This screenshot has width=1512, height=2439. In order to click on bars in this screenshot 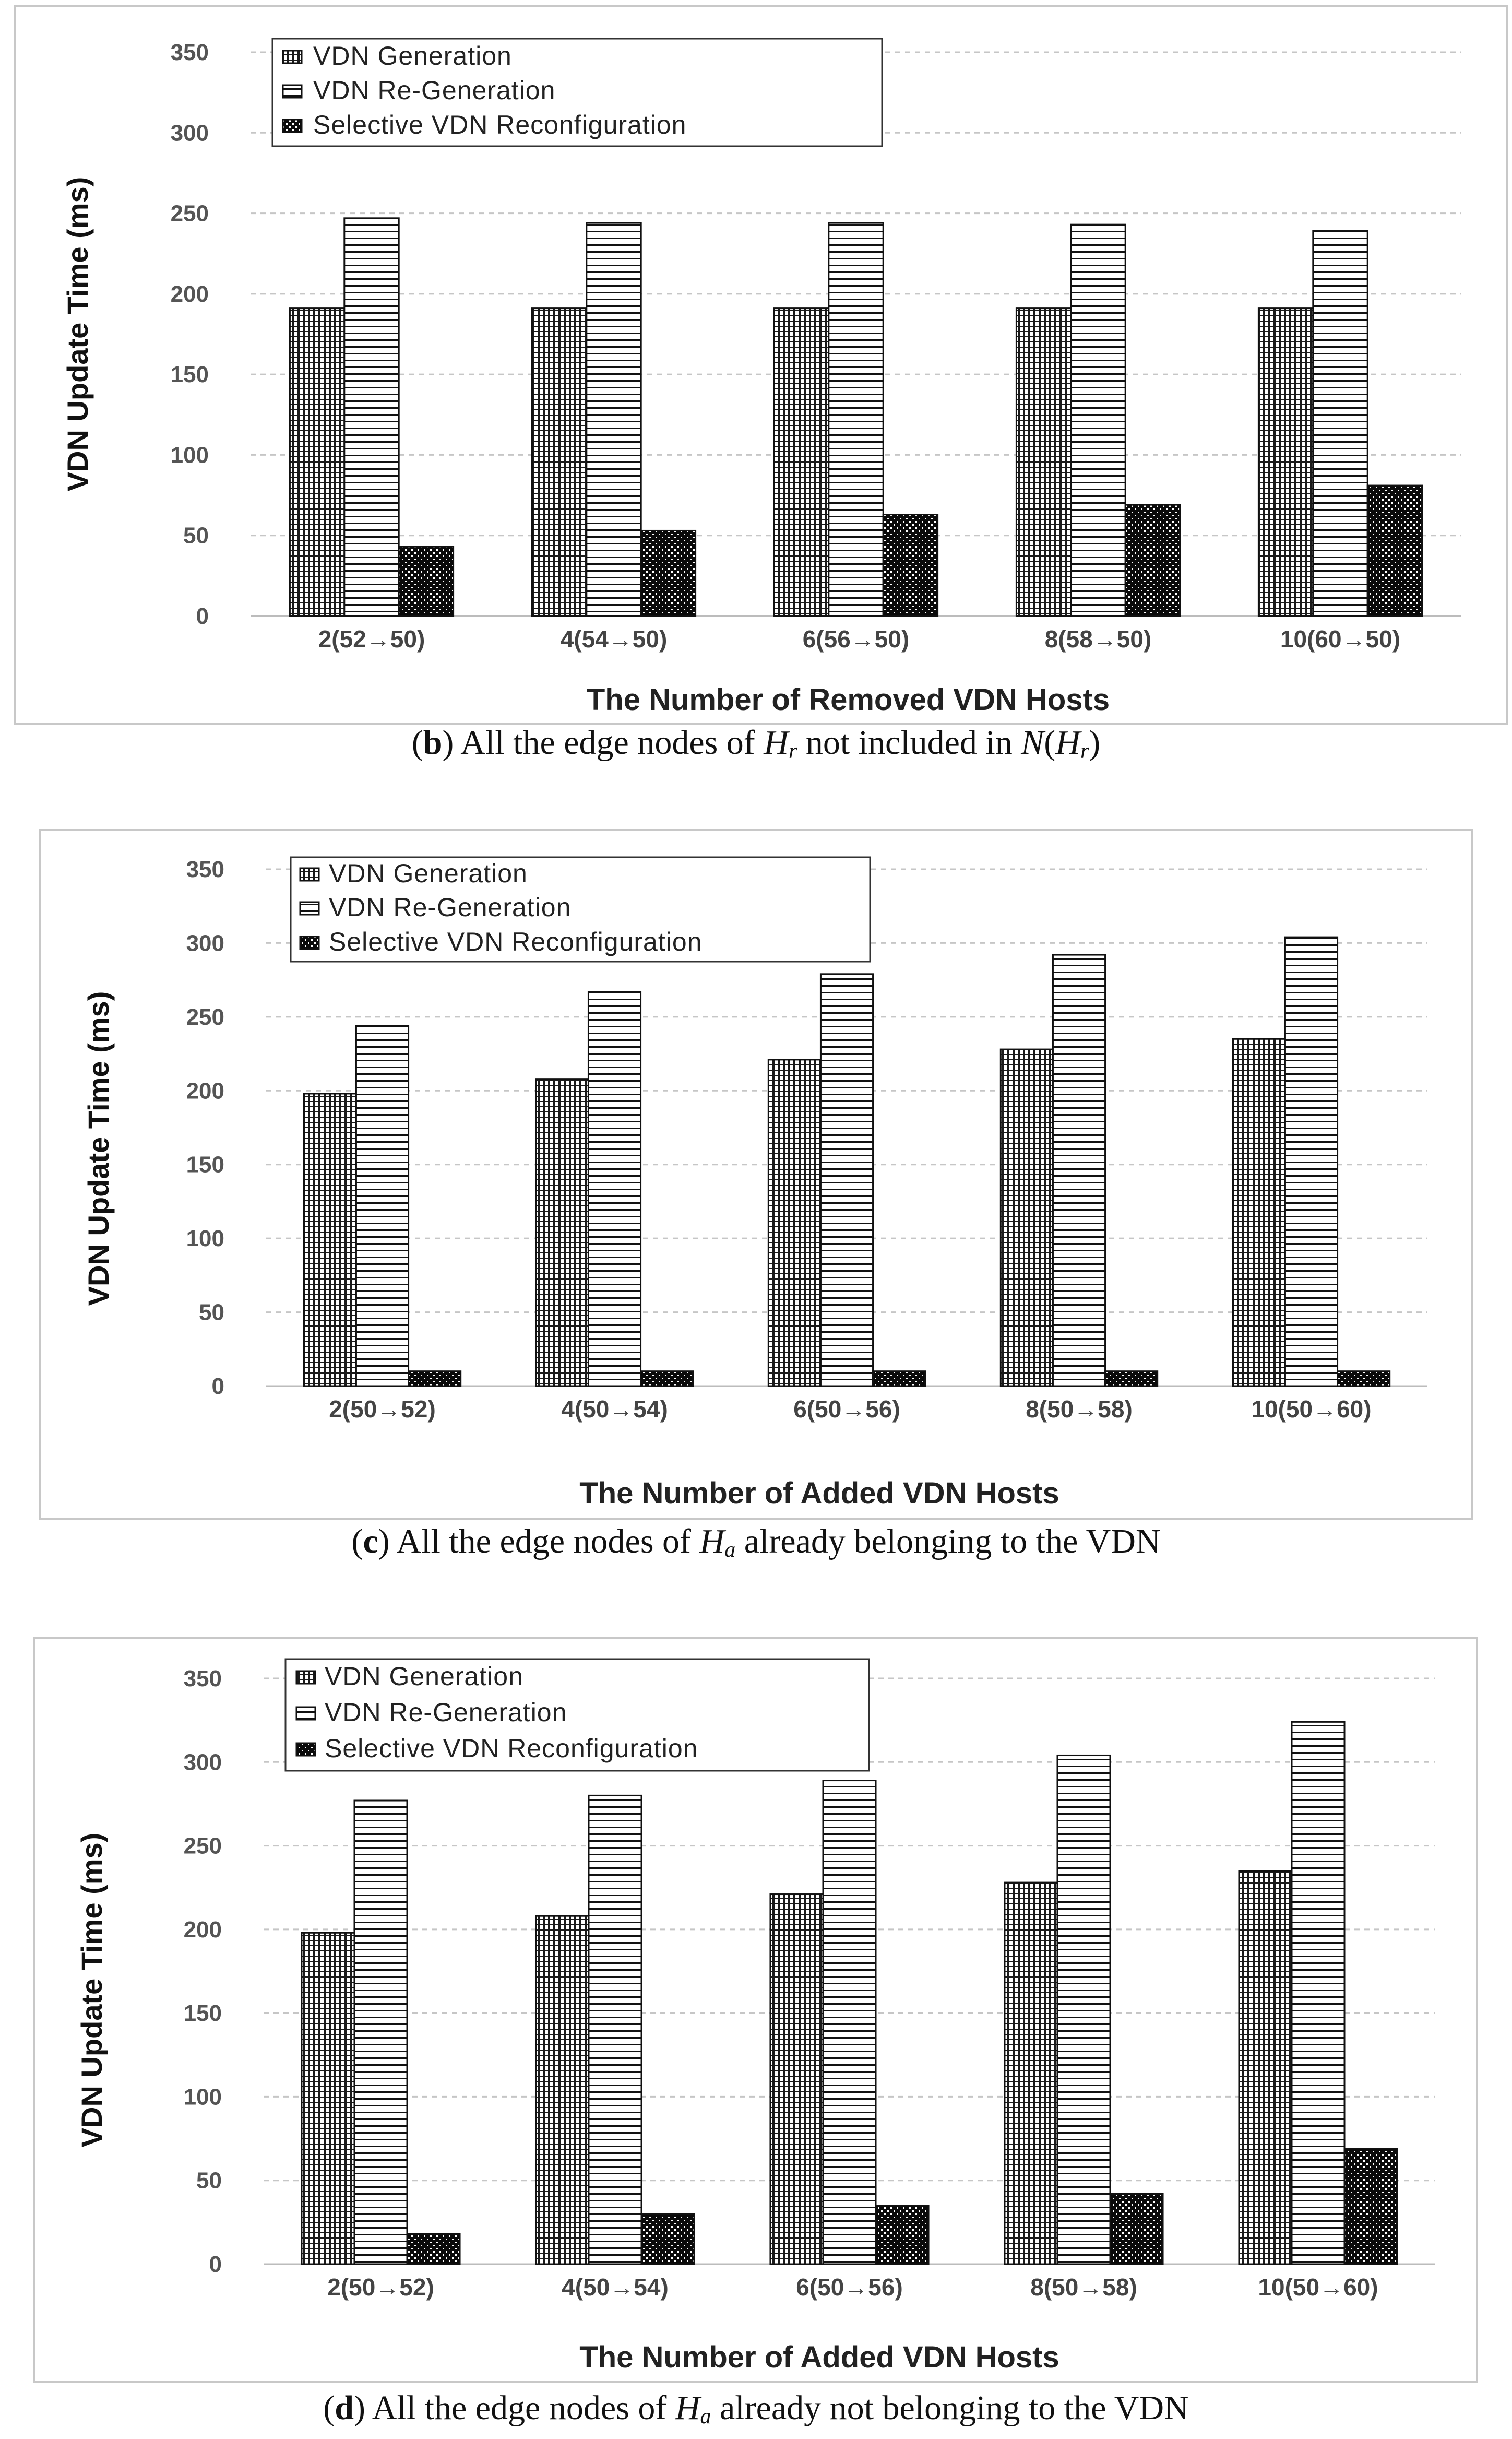, I will do `click(847, 1161)`.